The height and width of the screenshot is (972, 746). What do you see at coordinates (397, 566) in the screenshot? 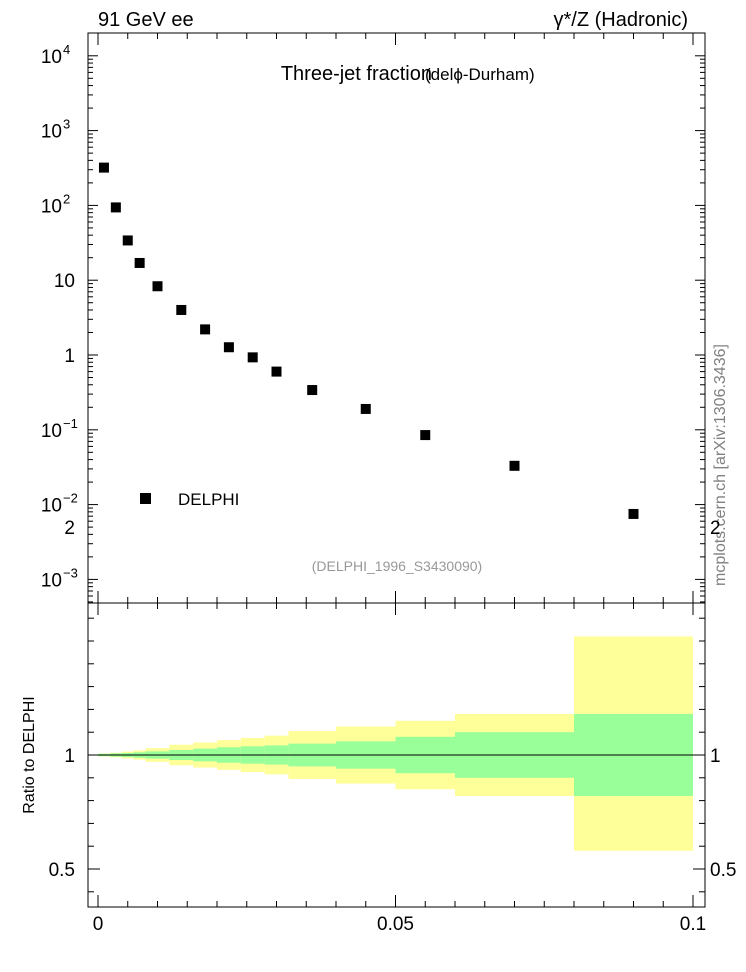
I see `analysis-label: (DELPHI_1996_S3430090)` at bounding box center [397, 566].